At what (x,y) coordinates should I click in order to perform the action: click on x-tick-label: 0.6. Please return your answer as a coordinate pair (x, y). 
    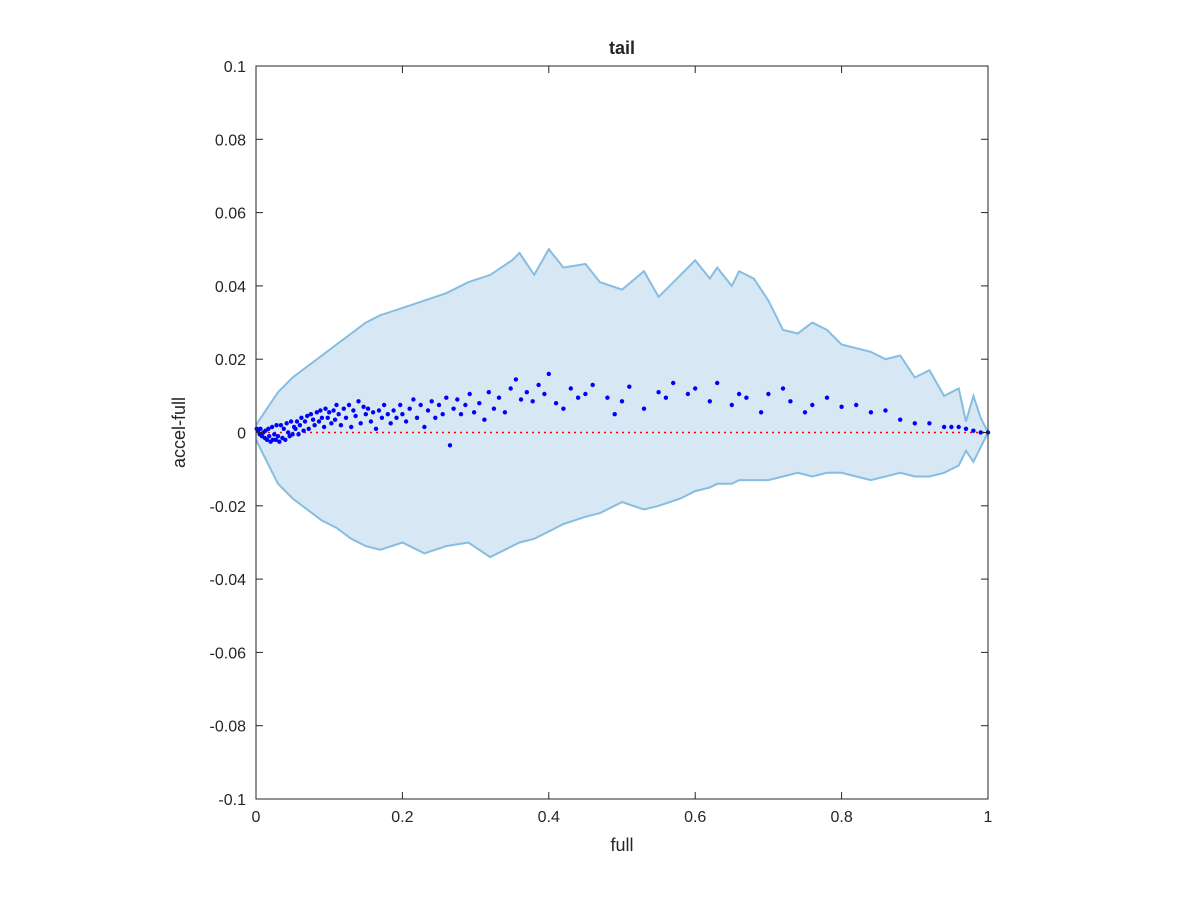
    Looking at the image, I should click on (695, 817).